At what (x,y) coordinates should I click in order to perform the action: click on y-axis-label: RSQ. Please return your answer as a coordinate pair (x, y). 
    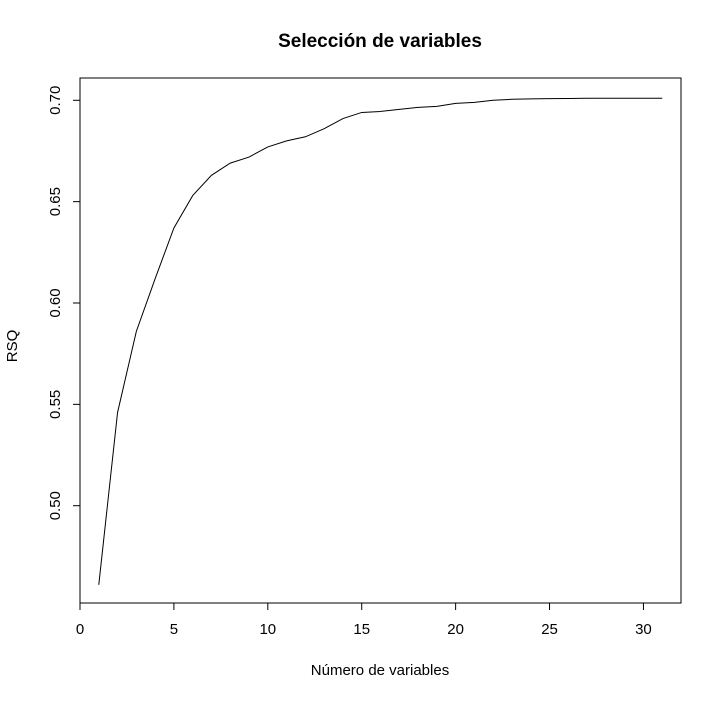
    Looking at the image, I should click on (12, 346).